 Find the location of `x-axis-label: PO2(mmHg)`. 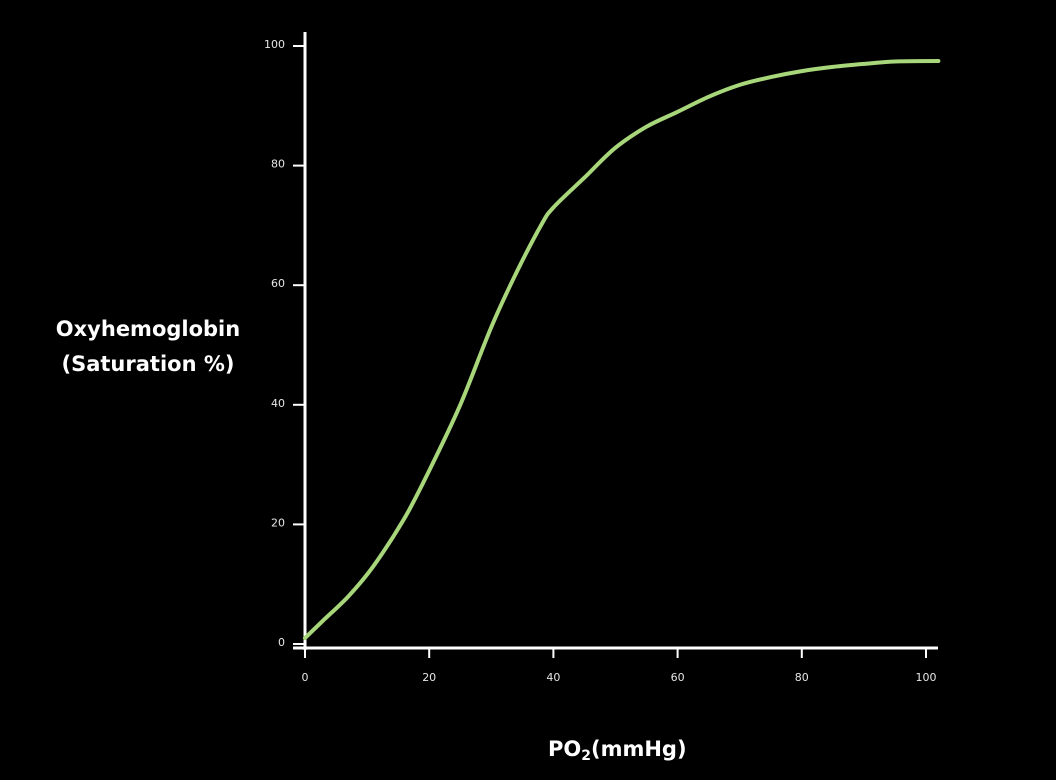

x-axis-label: PO2(mmHg) is located at coordinates (617, 750).